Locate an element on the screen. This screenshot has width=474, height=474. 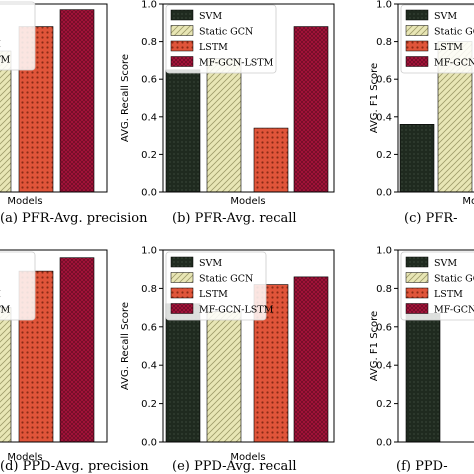
panel-caption: (b) PFR-Avg. recall is located at coordinates (234, 218).